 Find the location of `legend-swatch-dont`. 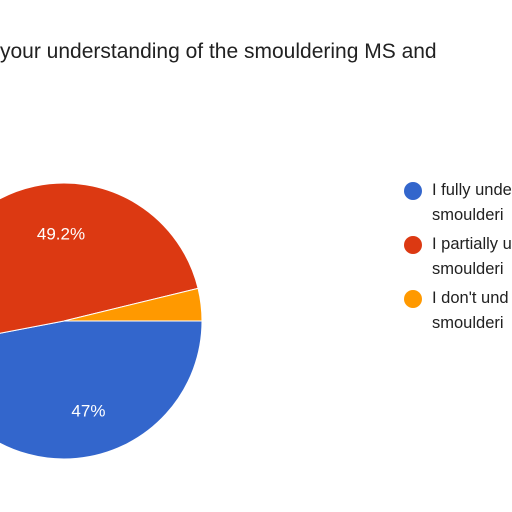

legend-swatch-dont is located at coordinates (413, 299).